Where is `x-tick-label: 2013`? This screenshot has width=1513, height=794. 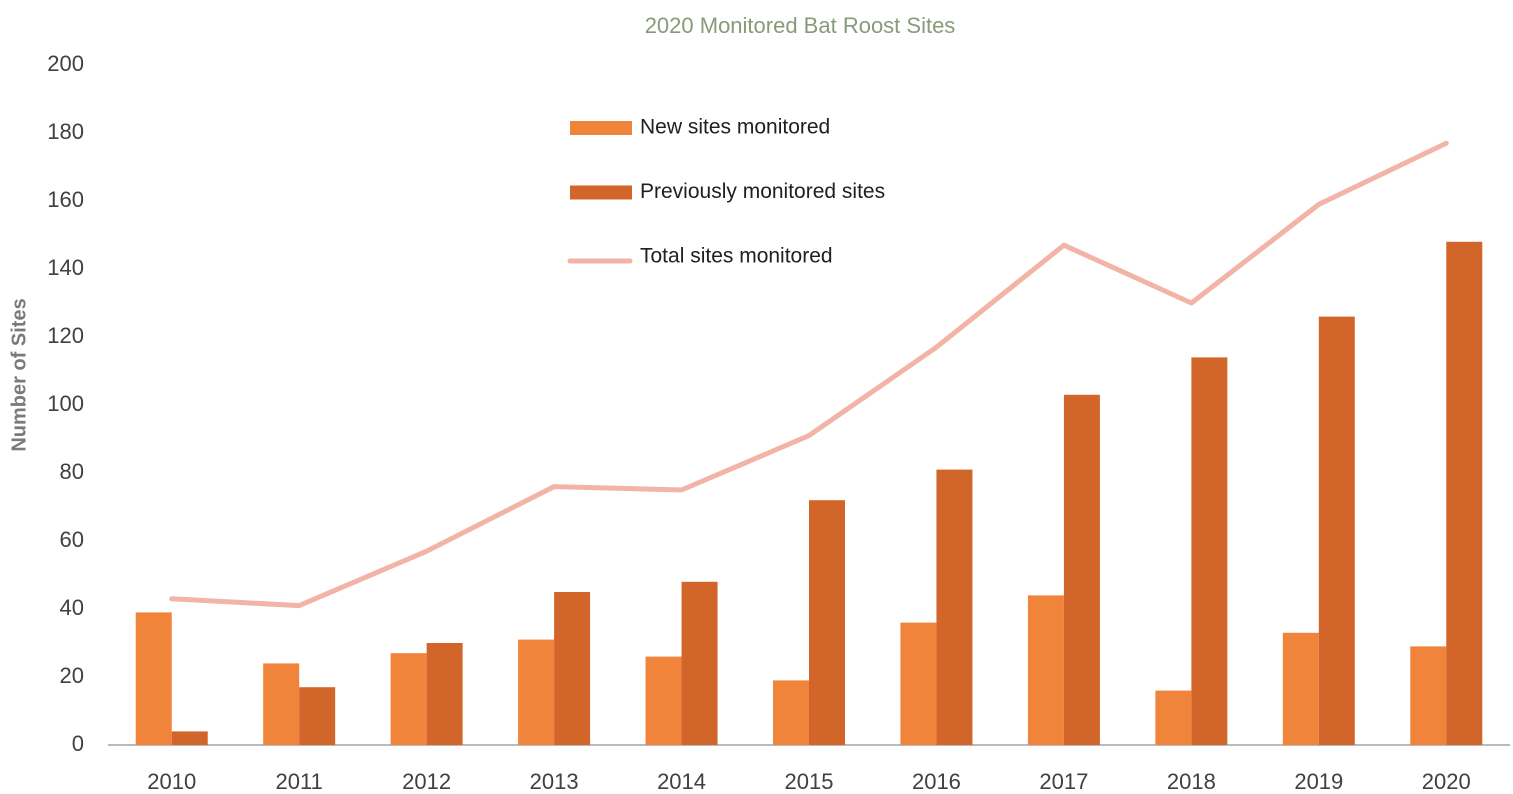 x-tick-label: 2013 is located at coordinates (554, 781).